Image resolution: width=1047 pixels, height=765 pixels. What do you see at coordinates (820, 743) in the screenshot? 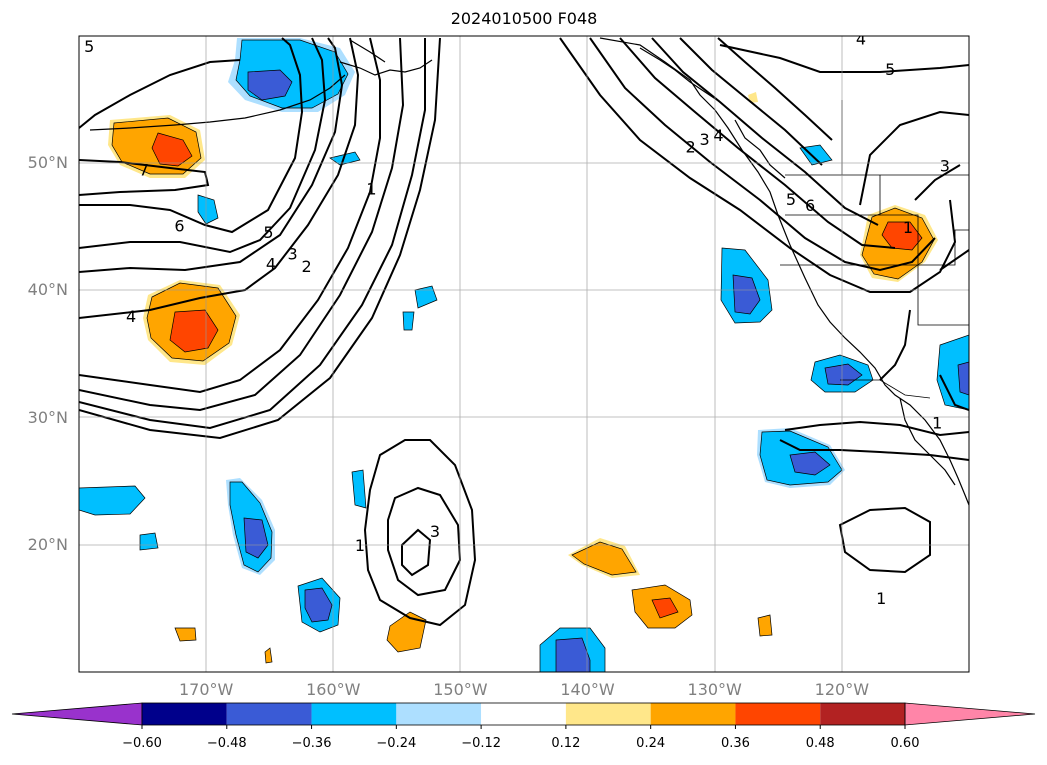
I see `colorbar-tick-label: 0.48` at bounding box center [820, 743].